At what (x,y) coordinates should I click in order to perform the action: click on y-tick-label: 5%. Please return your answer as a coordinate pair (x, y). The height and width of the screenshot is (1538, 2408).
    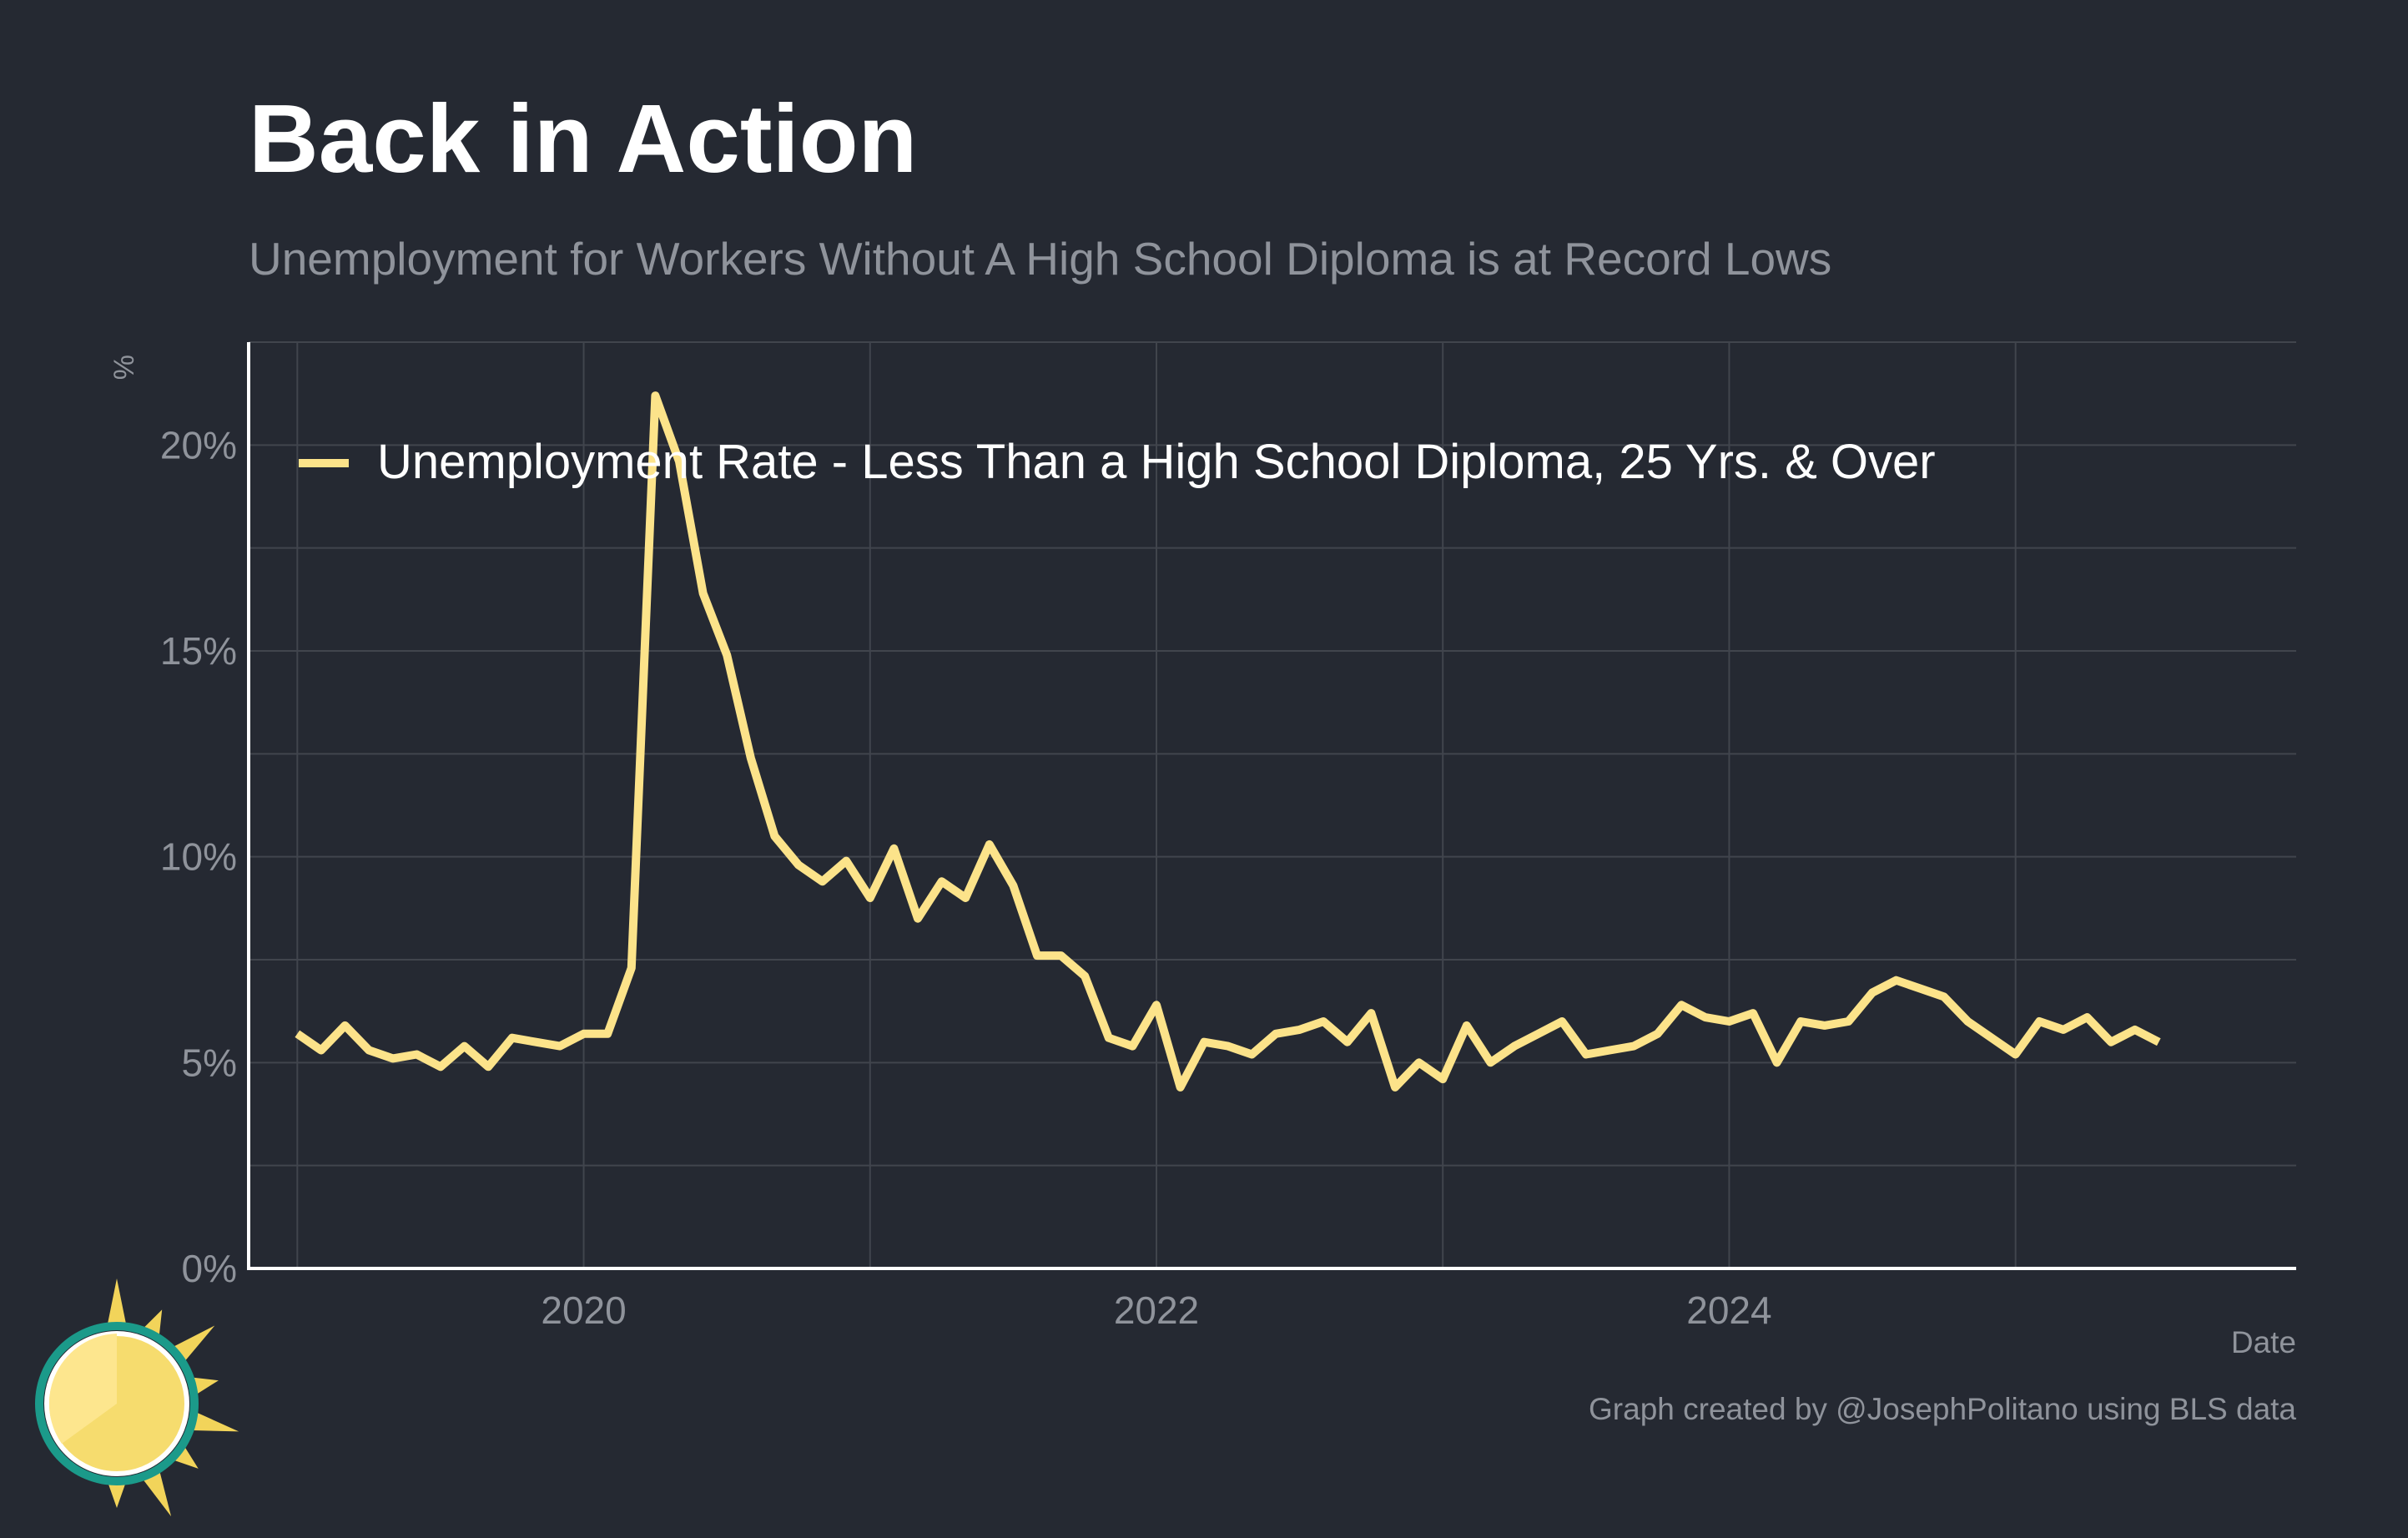
    Looking at the image, I should click on (209, 1062).